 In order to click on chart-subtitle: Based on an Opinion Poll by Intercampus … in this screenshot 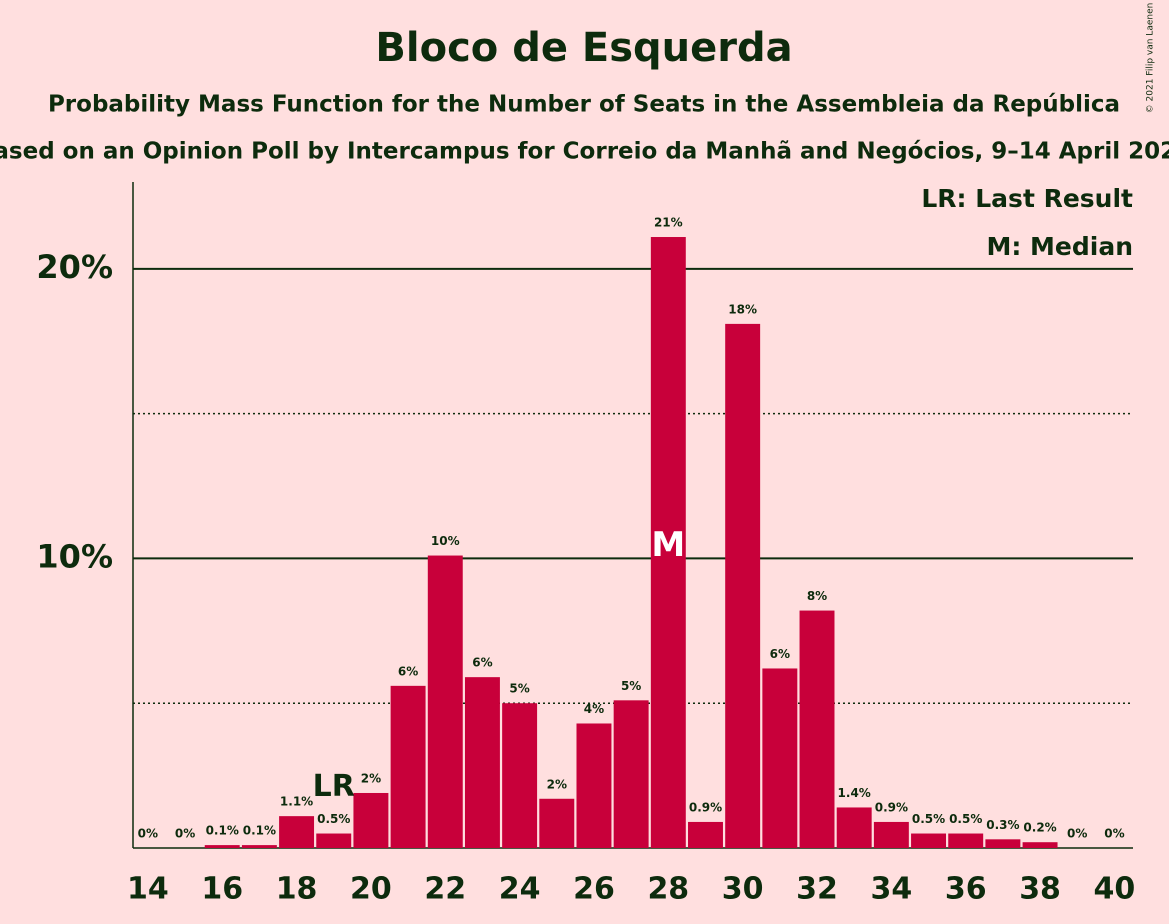, I will do `click(584, 152)`.